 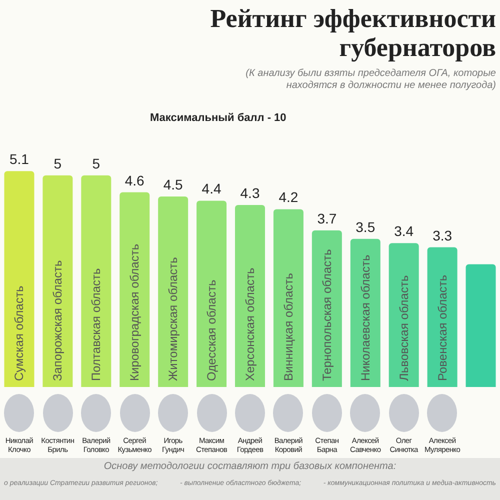 What do you see at coordinates (404, 231) in the screenshot?
I see `data-label: 3.4` at bounding box center [404, 231].